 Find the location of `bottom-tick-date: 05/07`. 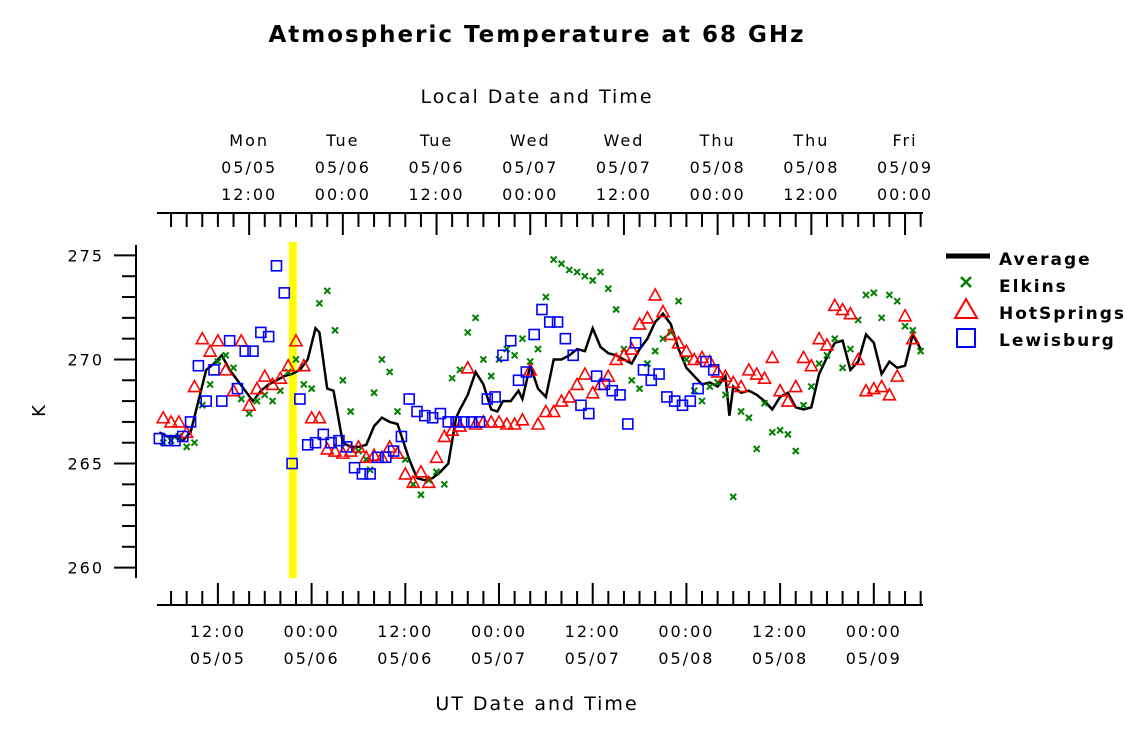

bottom-tick-date: 05/07 is located at coordinates (499, 658).